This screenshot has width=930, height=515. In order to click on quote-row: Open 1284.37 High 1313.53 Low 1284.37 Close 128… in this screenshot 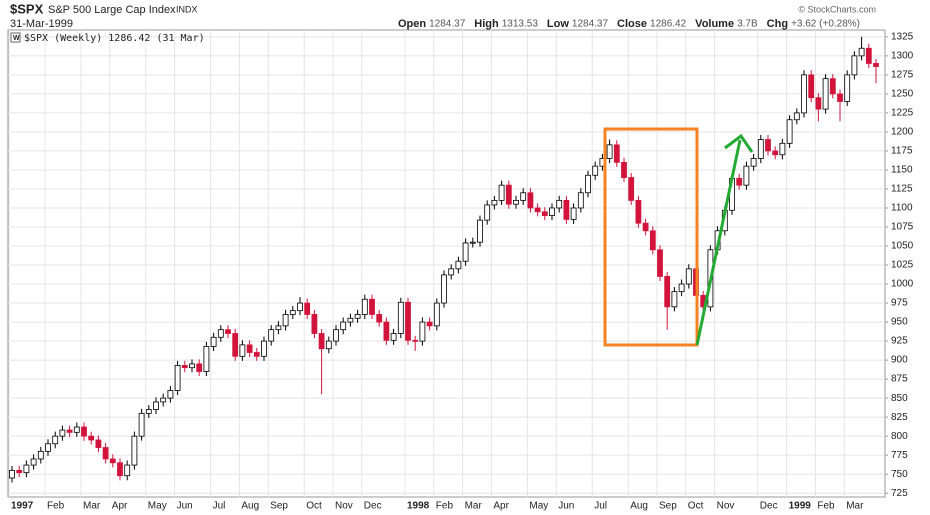, I will do `click(629, 24)`.